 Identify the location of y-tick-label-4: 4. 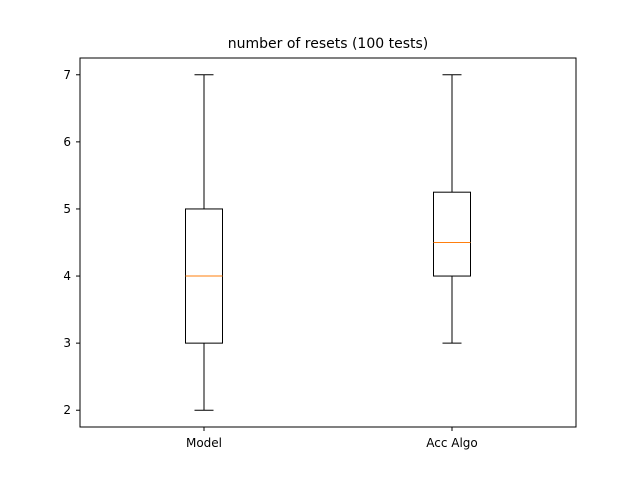
(67, 276).